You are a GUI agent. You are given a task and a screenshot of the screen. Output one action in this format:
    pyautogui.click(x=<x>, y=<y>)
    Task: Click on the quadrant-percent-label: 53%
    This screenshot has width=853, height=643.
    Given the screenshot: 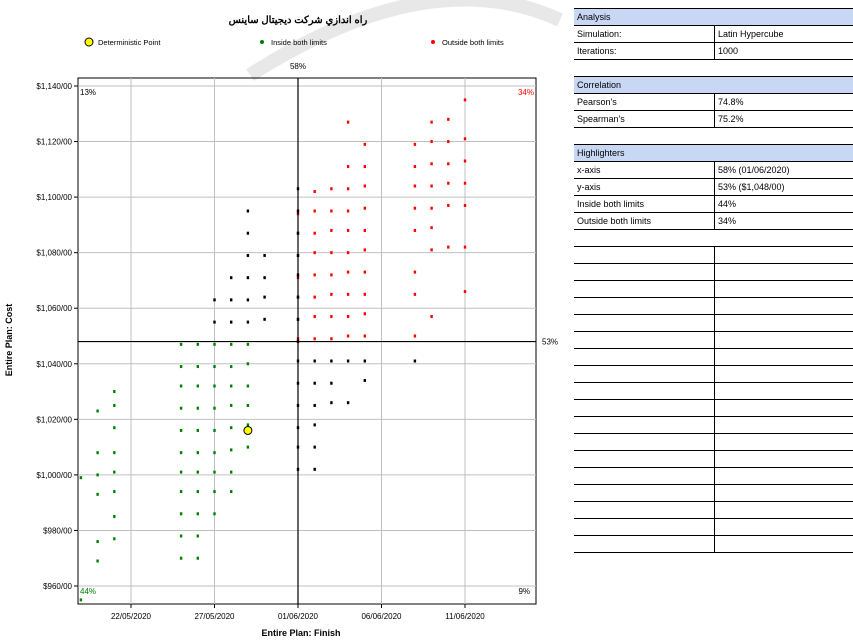 What is the action you would take?
    pyautogui.click(x=550, y=342)
    